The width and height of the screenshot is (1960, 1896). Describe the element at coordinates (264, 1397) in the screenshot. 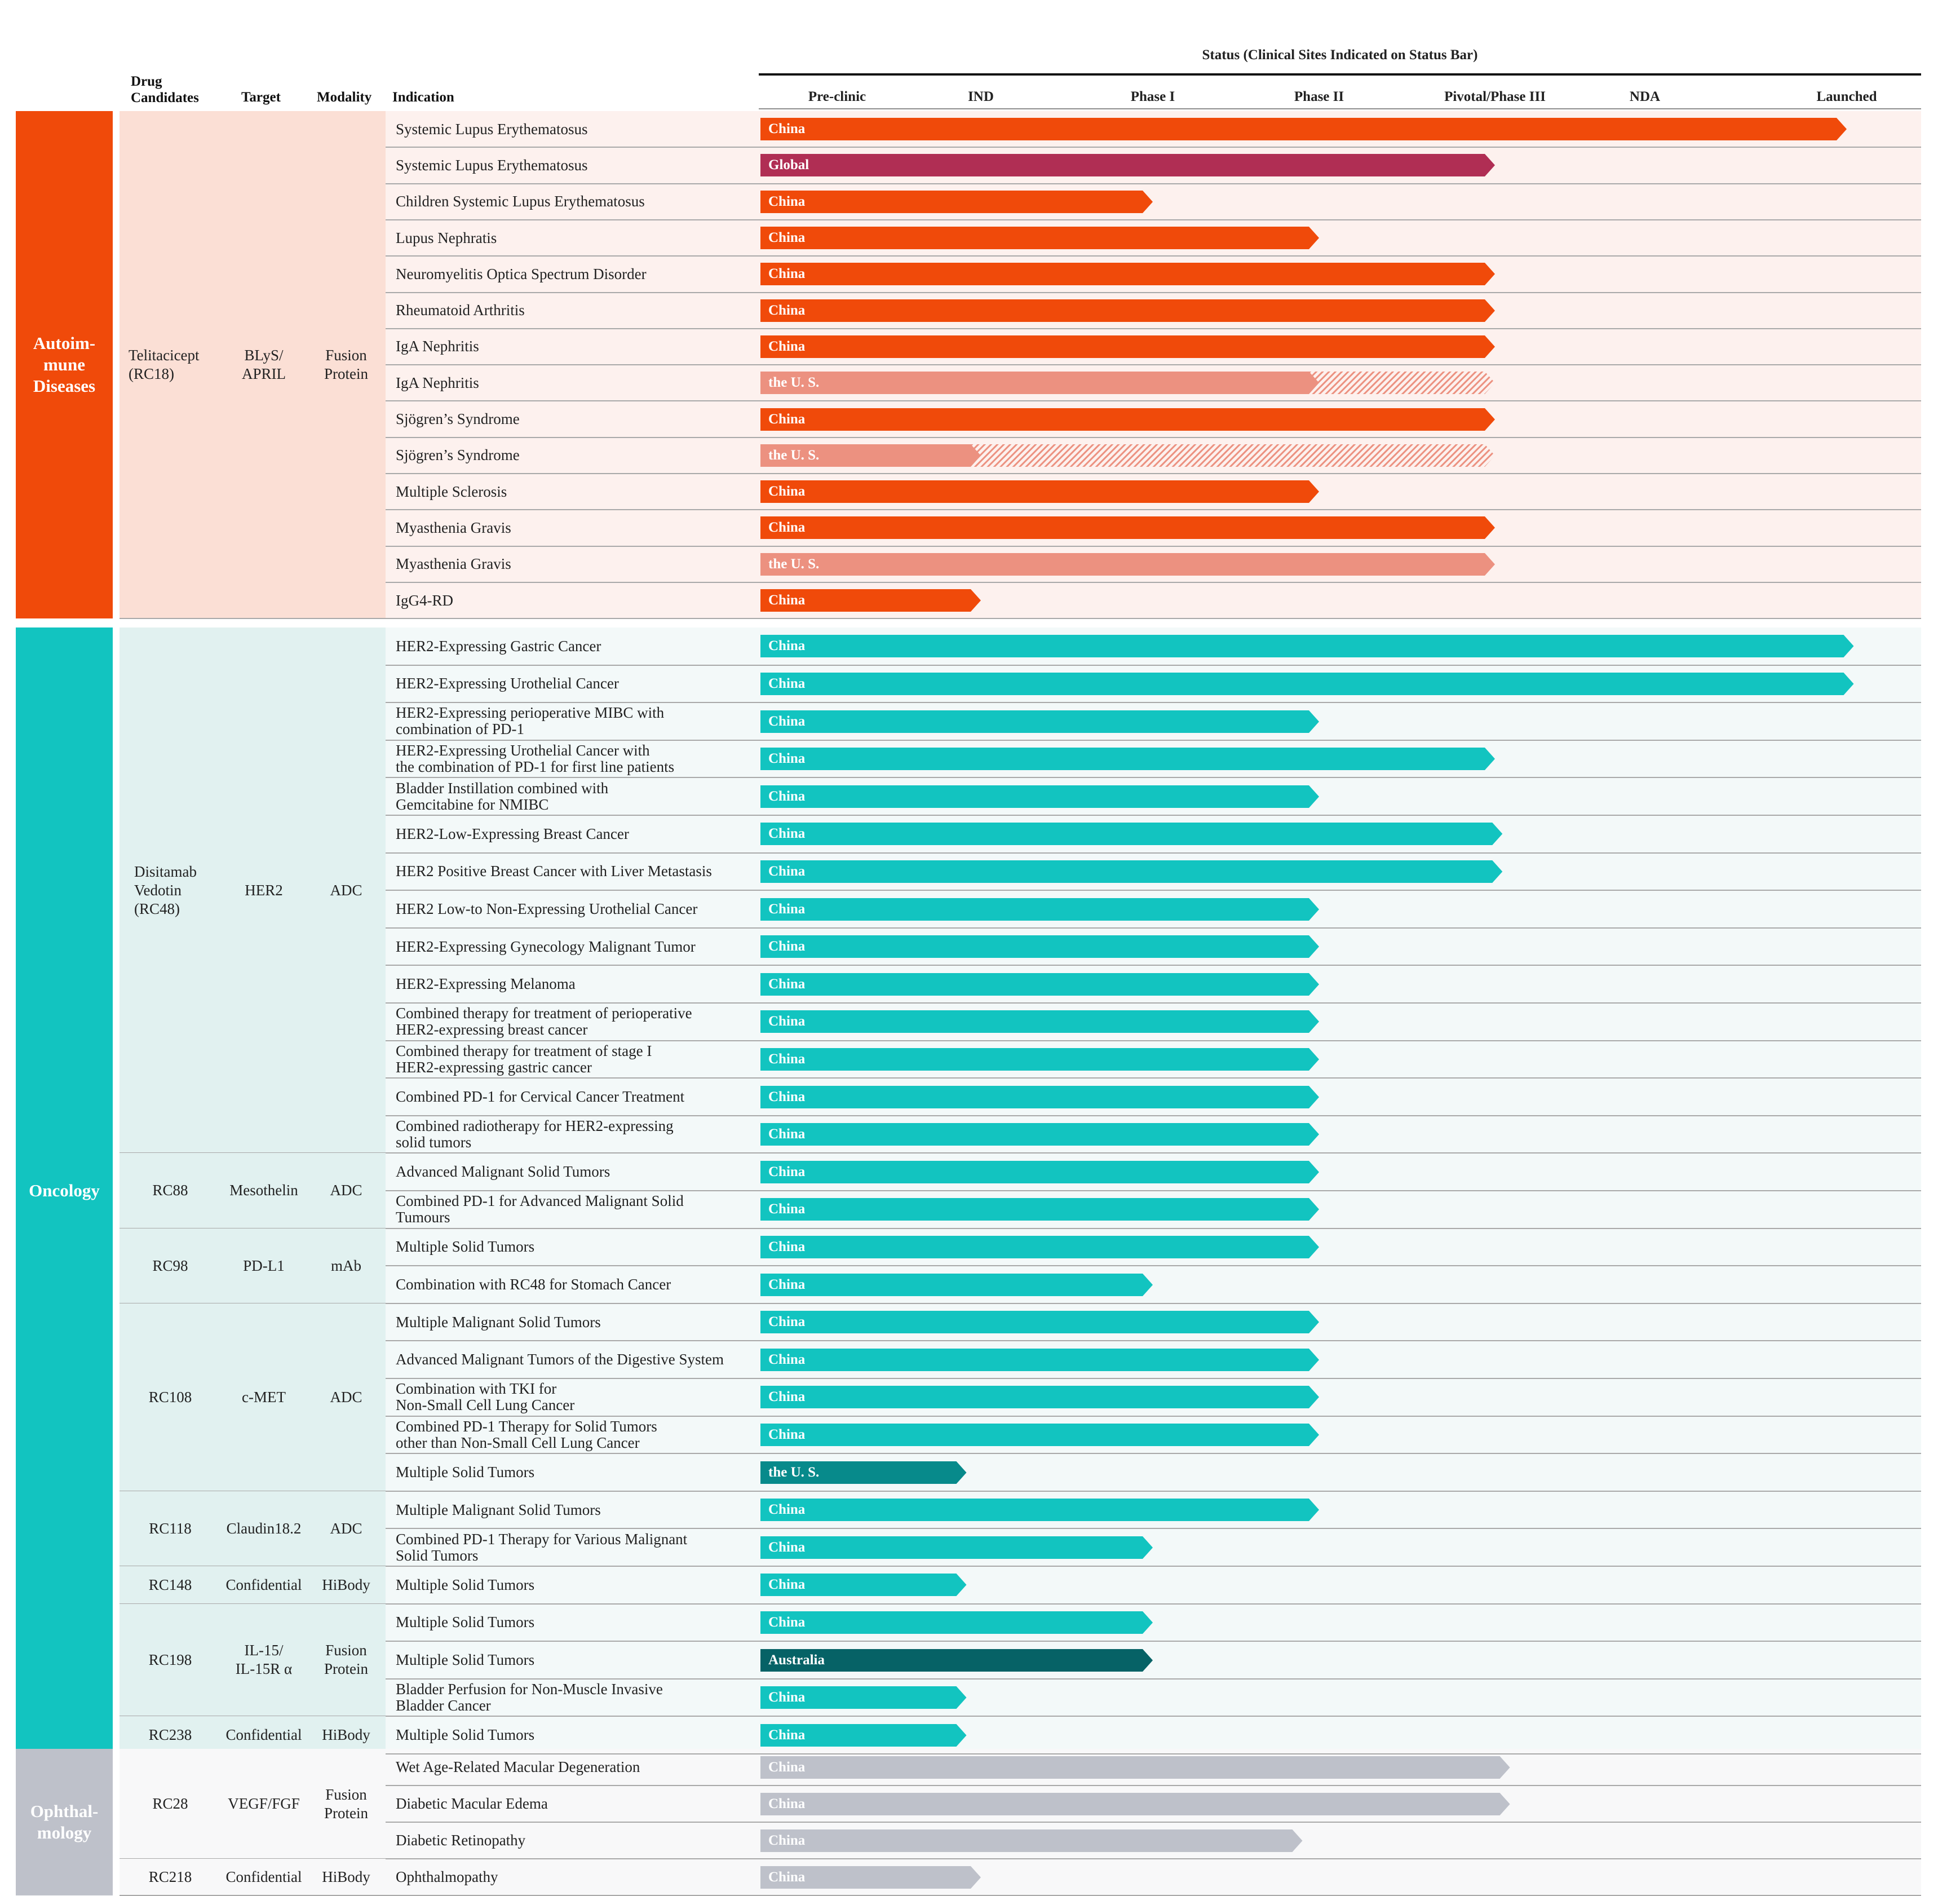

I see `drug-target: c-MET` at that location.